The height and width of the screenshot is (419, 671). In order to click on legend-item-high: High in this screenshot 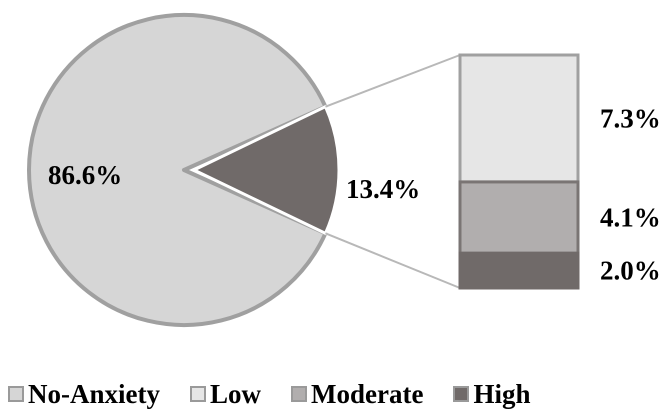, I will do `click(491, 394)`.